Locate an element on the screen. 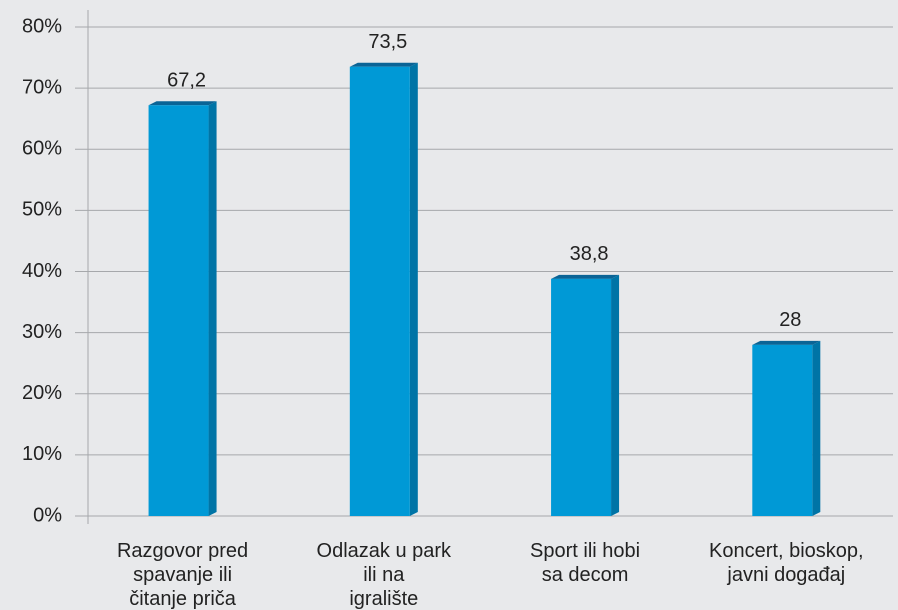 Image resolution: width=898 pixels, height=610 pixels. x-tick-label: Sport ili hobi sa decom is located at coordinates (585, 563).